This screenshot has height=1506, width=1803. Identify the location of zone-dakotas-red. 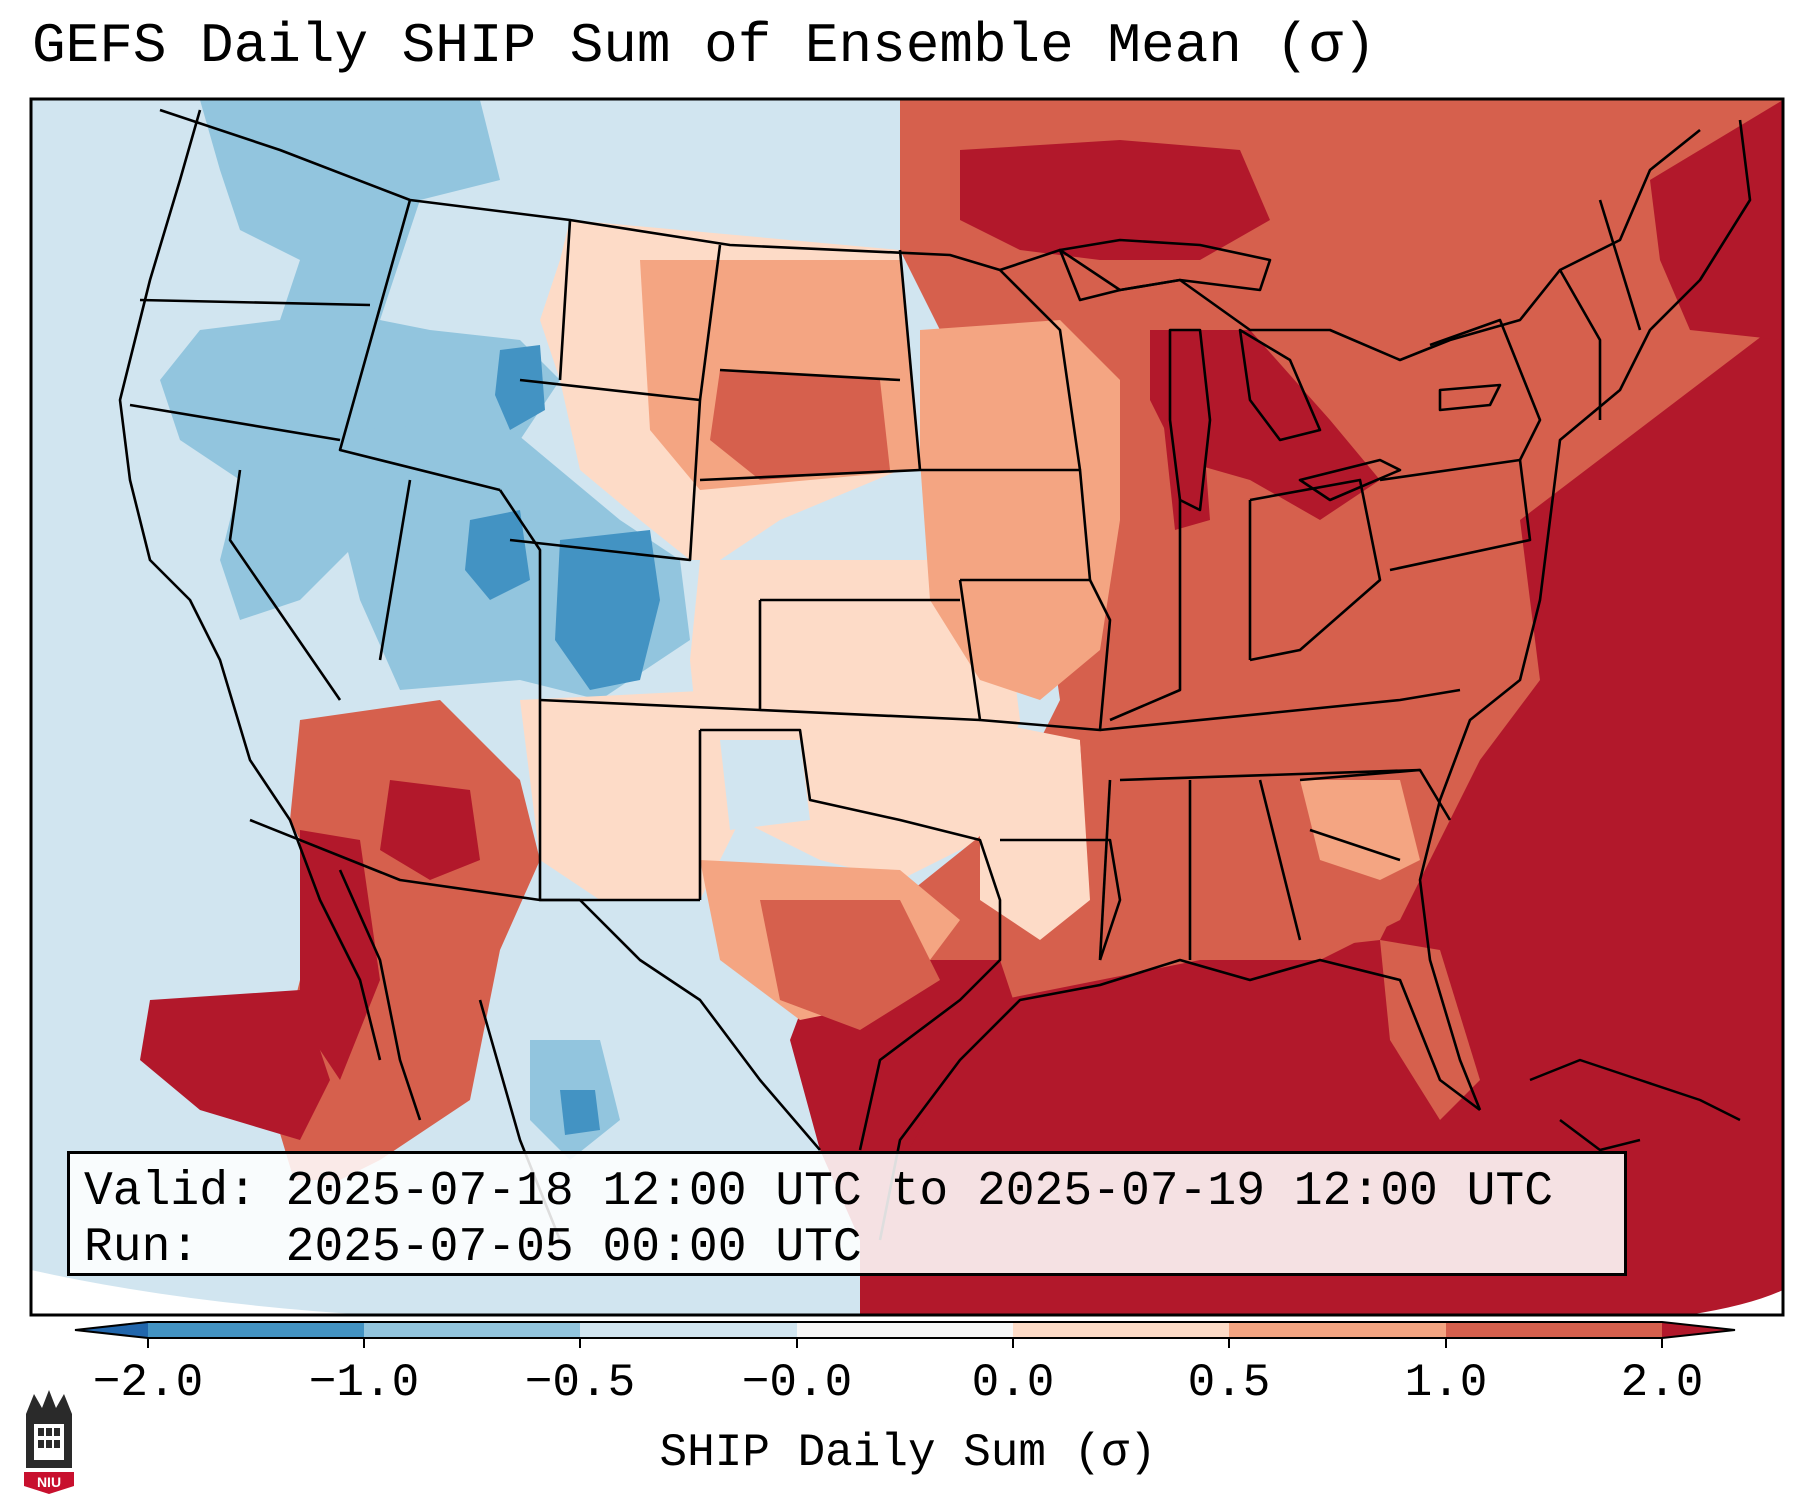
(800, 425).